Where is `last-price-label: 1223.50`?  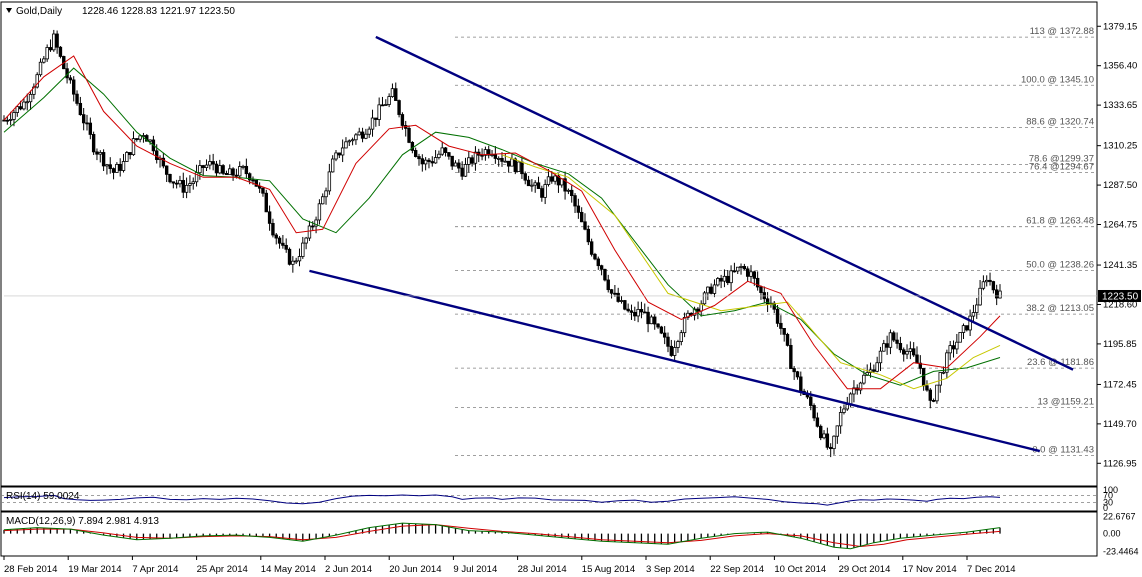
last-price-label: 1223.50 is located at coordinates (1120, 296).